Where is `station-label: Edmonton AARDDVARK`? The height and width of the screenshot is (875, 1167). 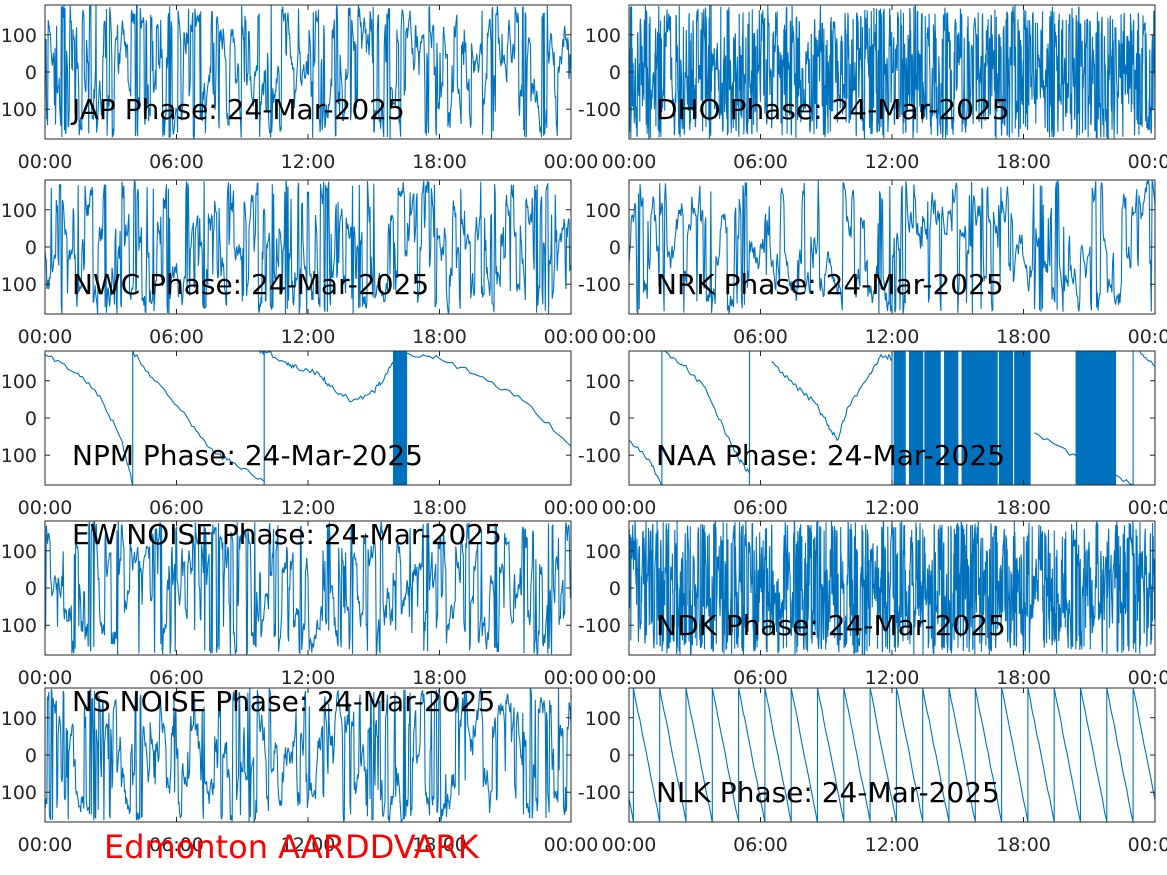
station-label: Edmonton AARDDVARK is located at coordinates (291, 847).